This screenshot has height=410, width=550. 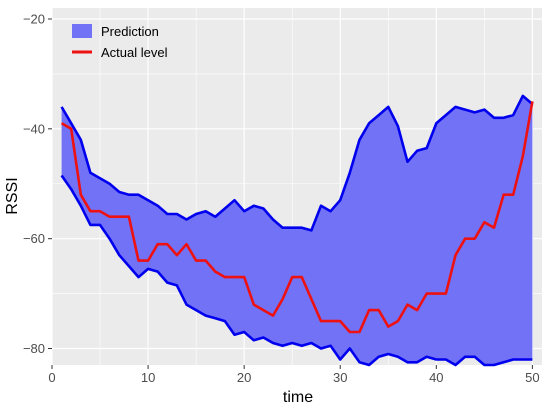 What do you see at coordinates (34, 348) in the screenshot?
I see `y-tick-label: −80` at bounding box center [34, 348].